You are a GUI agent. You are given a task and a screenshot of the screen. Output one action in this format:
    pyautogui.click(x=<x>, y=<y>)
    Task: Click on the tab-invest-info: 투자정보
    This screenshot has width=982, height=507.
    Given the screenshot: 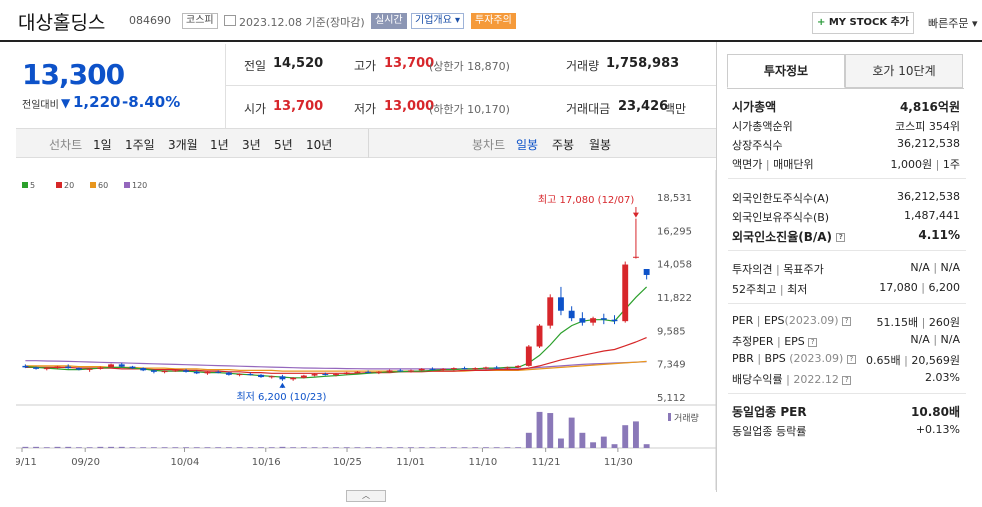 What is the action you would take?
    pyautogui.click(x=786, y=71)
    